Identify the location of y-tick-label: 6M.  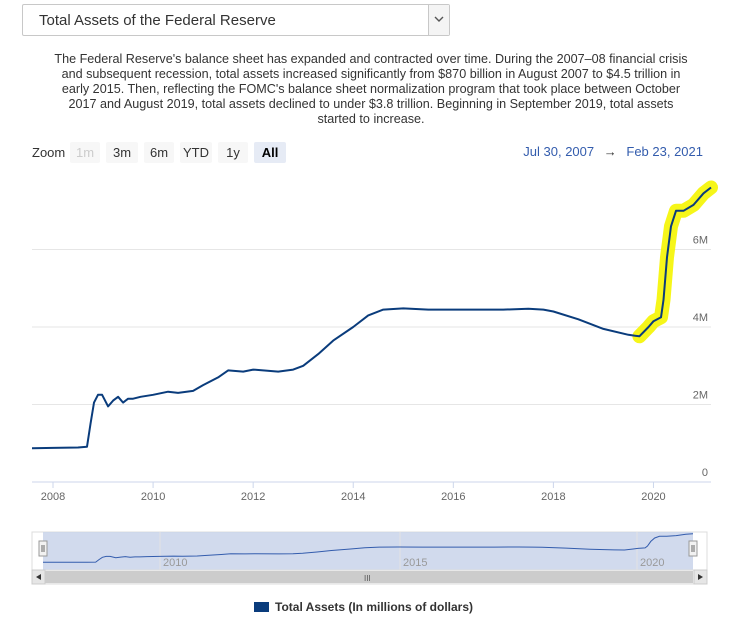
(700, 241).